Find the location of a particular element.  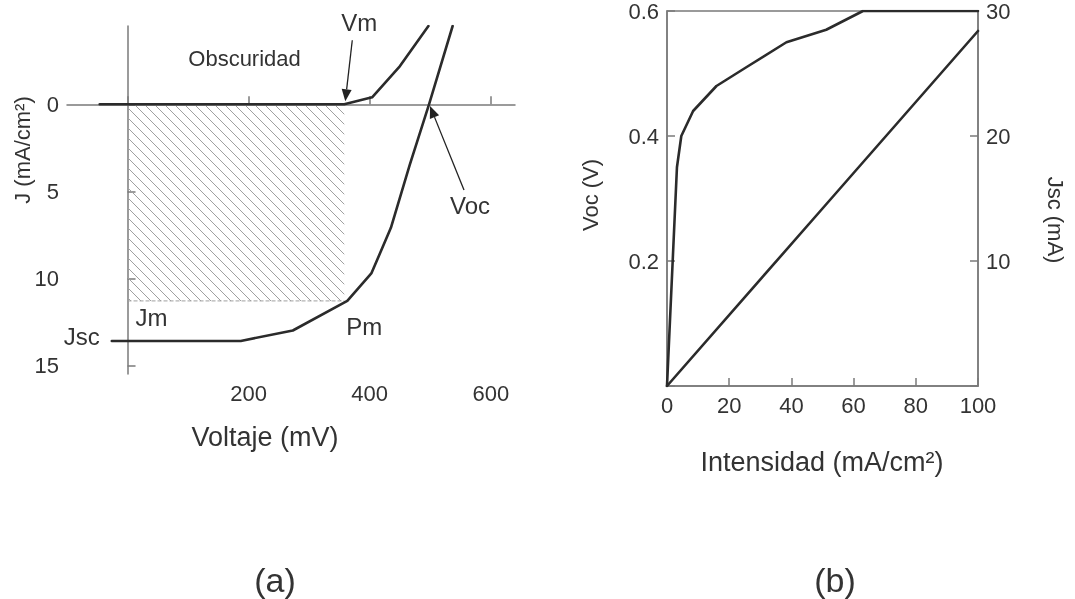

x-tick-label: 400 is located at coordinates (370, 393).